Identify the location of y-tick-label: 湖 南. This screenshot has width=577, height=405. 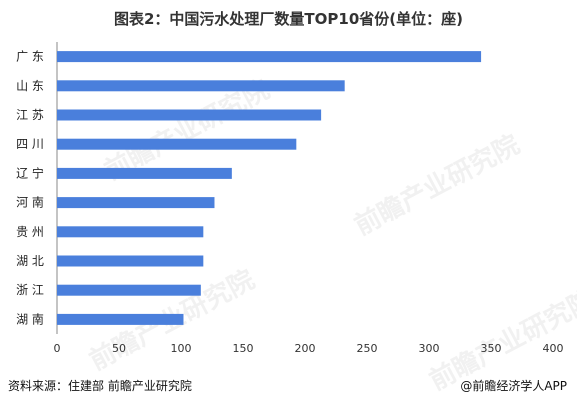
(30, 318).